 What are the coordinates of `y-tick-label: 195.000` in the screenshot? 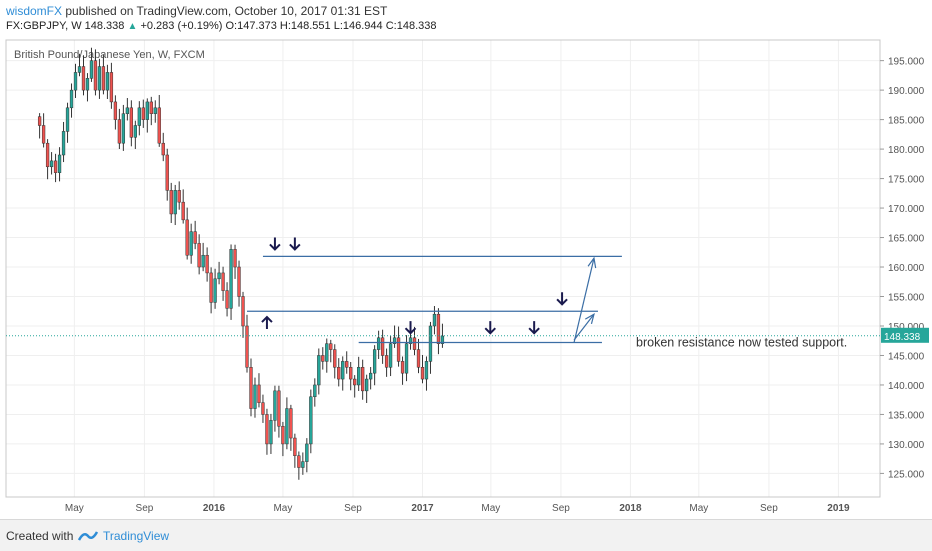 It's located at (906, 62).